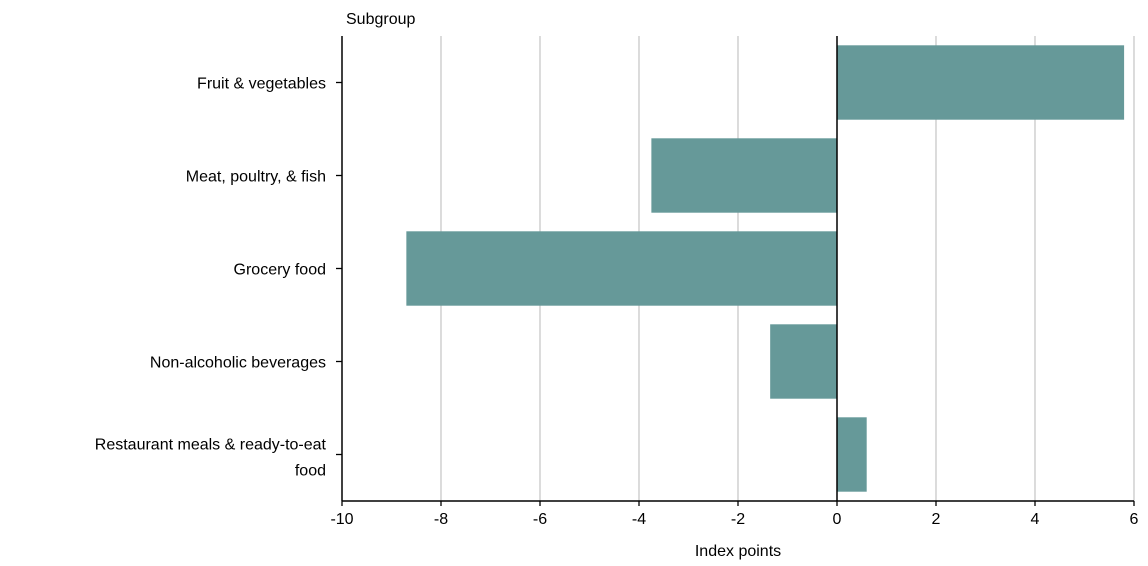 This screenshot has height=566, width=1148. Describe the element at coordinates (837, 519) in the screenshot. I see `x-tick-label: 0` at that location.